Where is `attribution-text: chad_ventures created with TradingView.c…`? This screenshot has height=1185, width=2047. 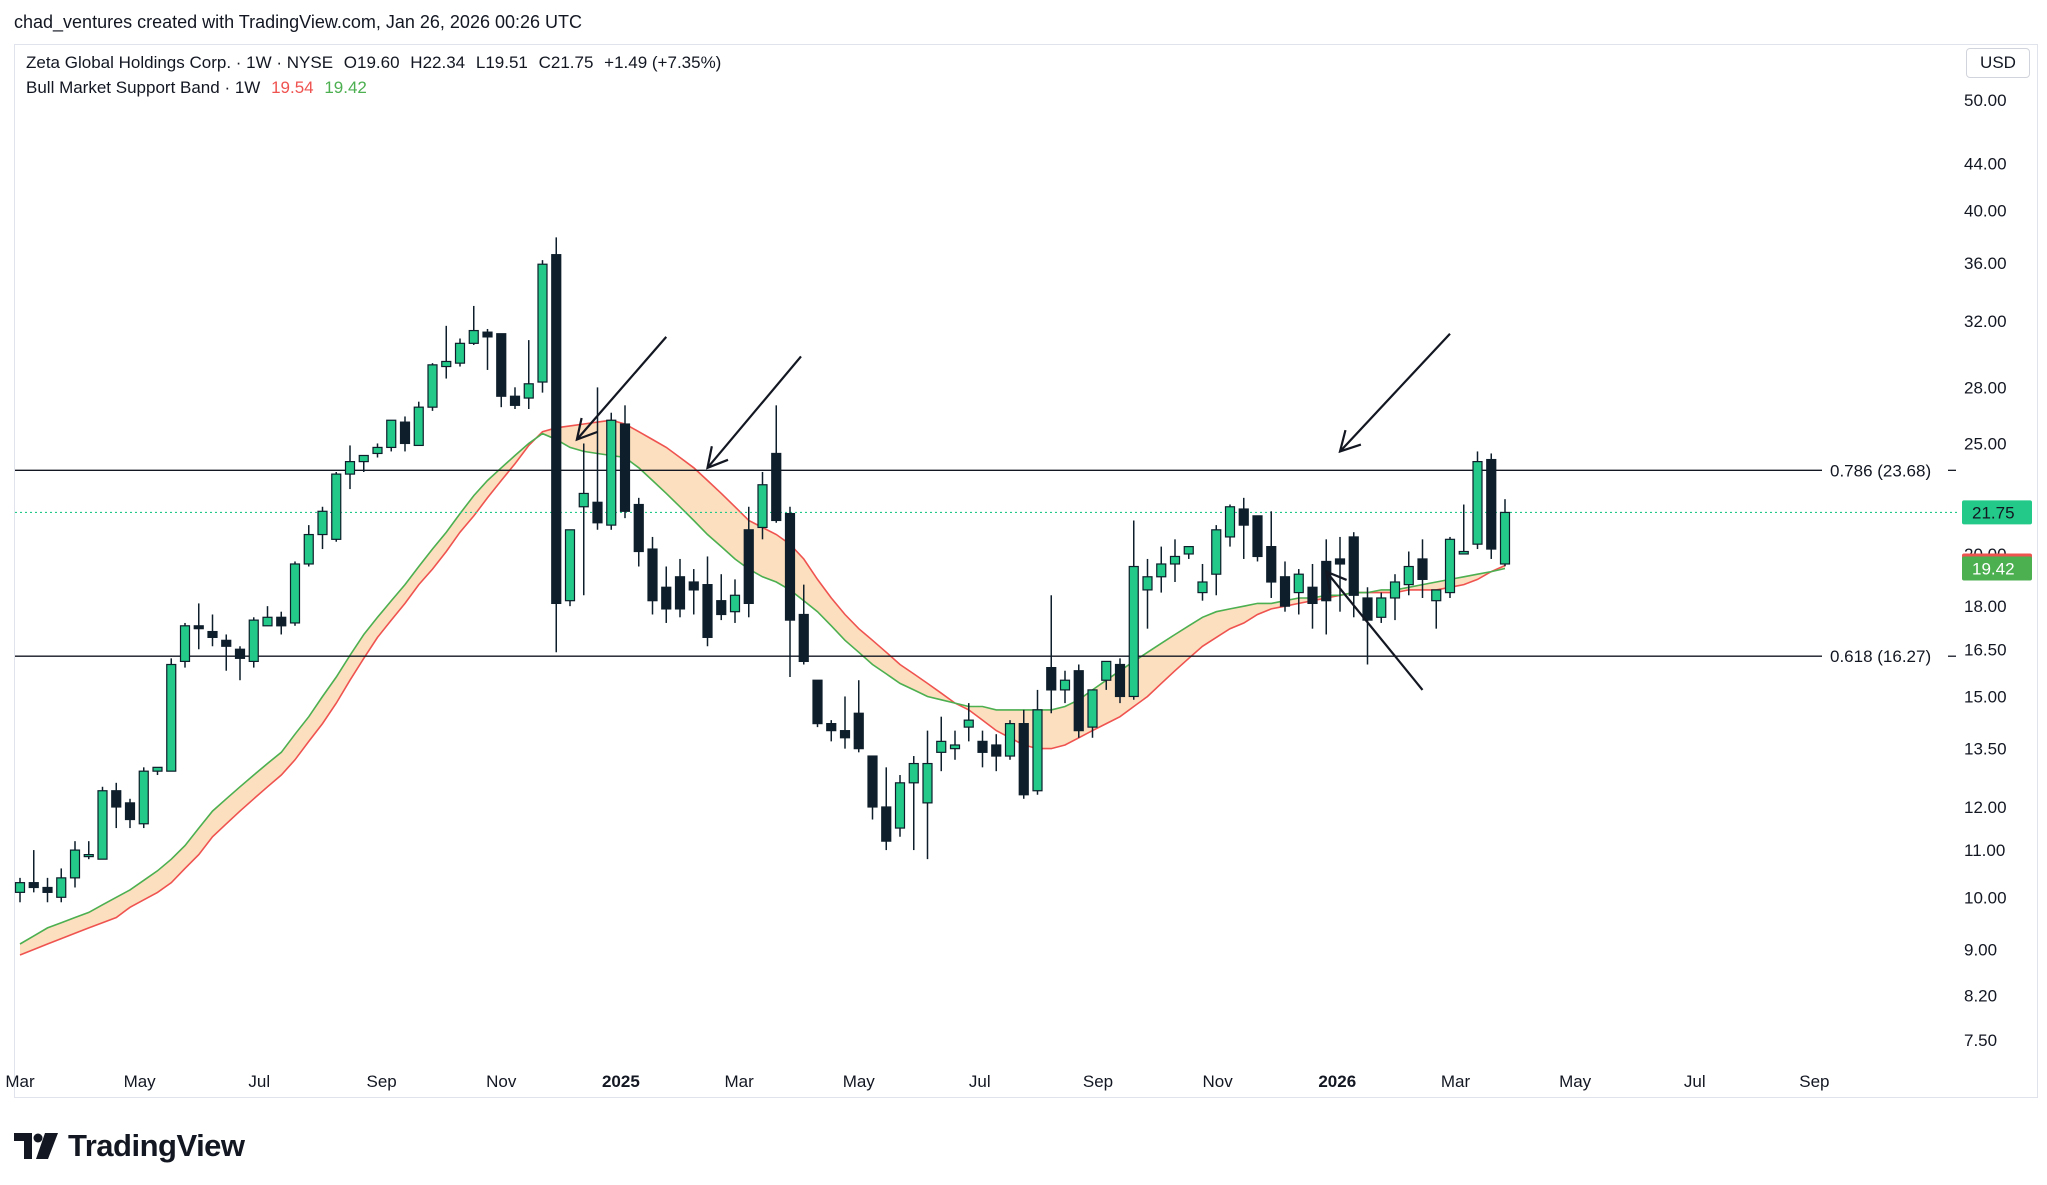 attribution-text: chad_ventures created with TradingView.c… is located at coordinates (298, 22).